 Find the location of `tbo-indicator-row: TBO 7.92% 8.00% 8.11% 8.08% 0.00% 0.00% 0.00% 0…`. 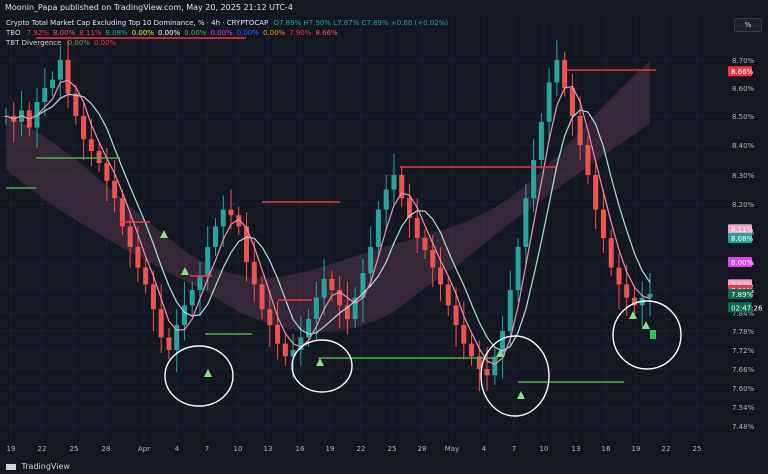

tbo-indicator-row: TBO 7.92% 8.00% 8.11% 8.08% 0.00% 0.00% 0.00% 0… is located at coordinates (227, 33).